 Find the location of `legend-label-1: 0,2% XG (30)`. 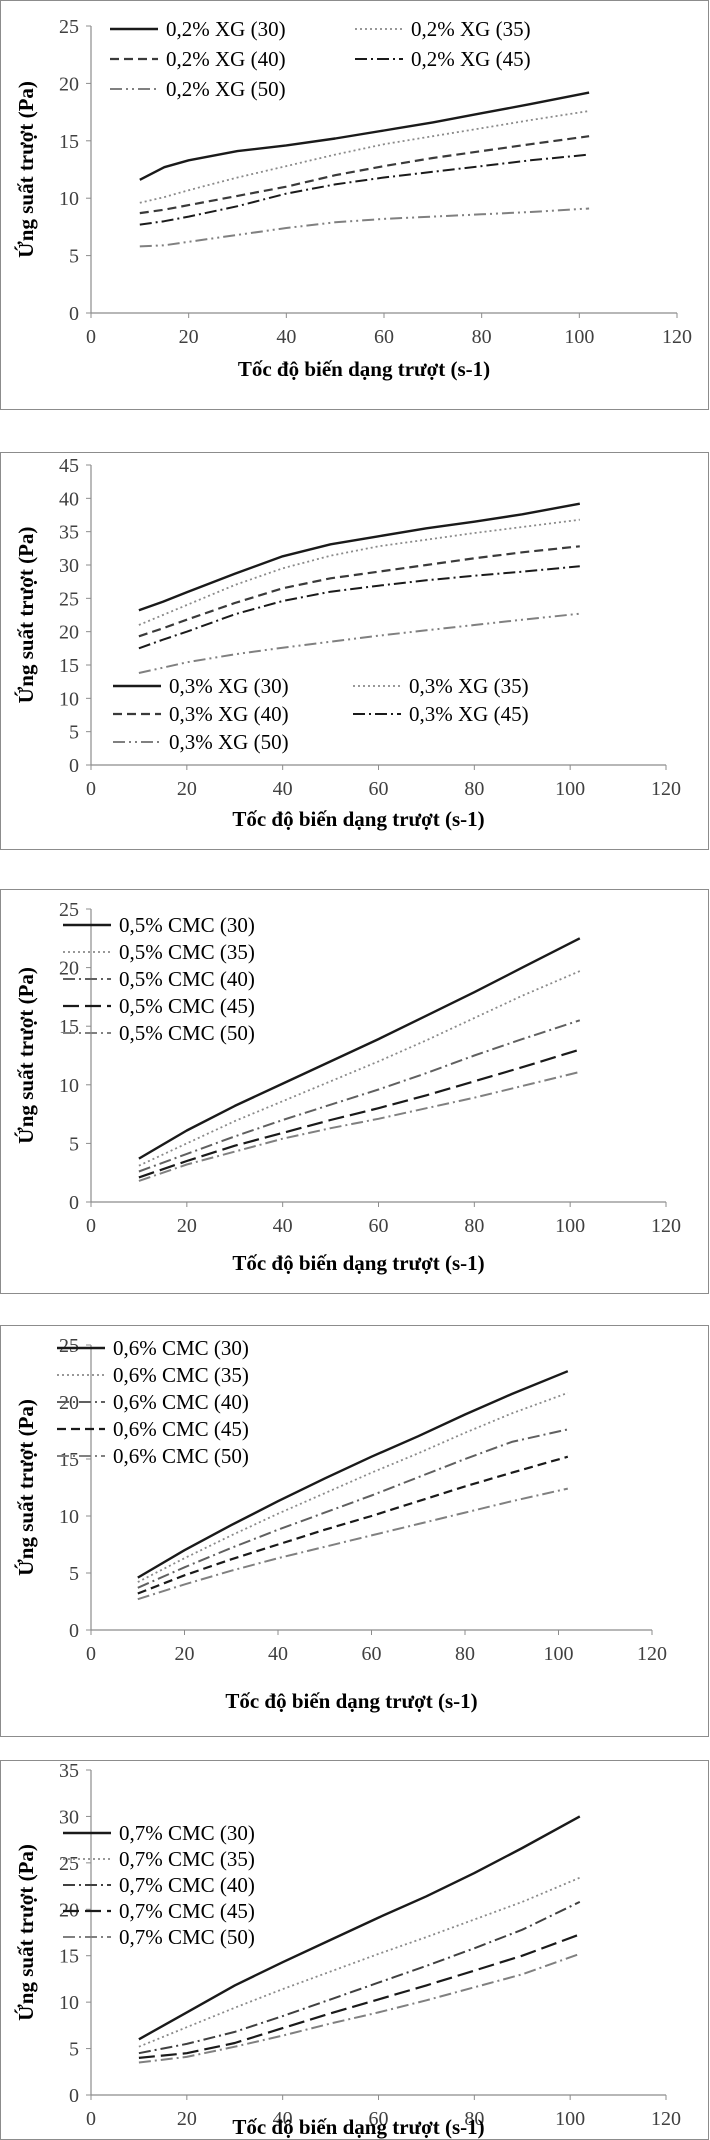

legend-label-1: 0,2% XG (30) is located at coordinates (226, 29).